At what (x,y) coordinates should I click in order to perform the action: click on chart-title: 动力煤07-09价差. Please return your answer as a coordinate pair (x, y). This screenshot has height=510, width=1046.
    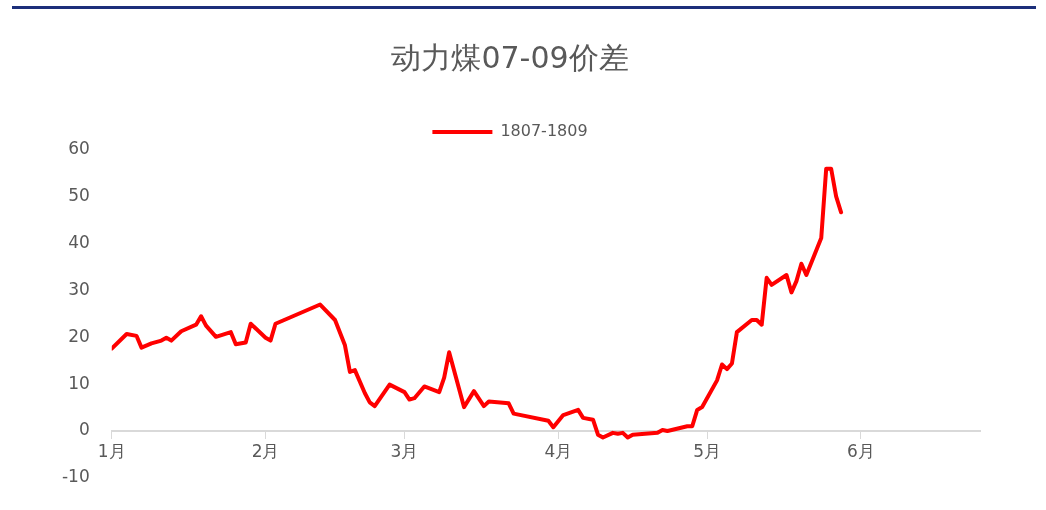
    Looking at the image, I should click on (510, 57).